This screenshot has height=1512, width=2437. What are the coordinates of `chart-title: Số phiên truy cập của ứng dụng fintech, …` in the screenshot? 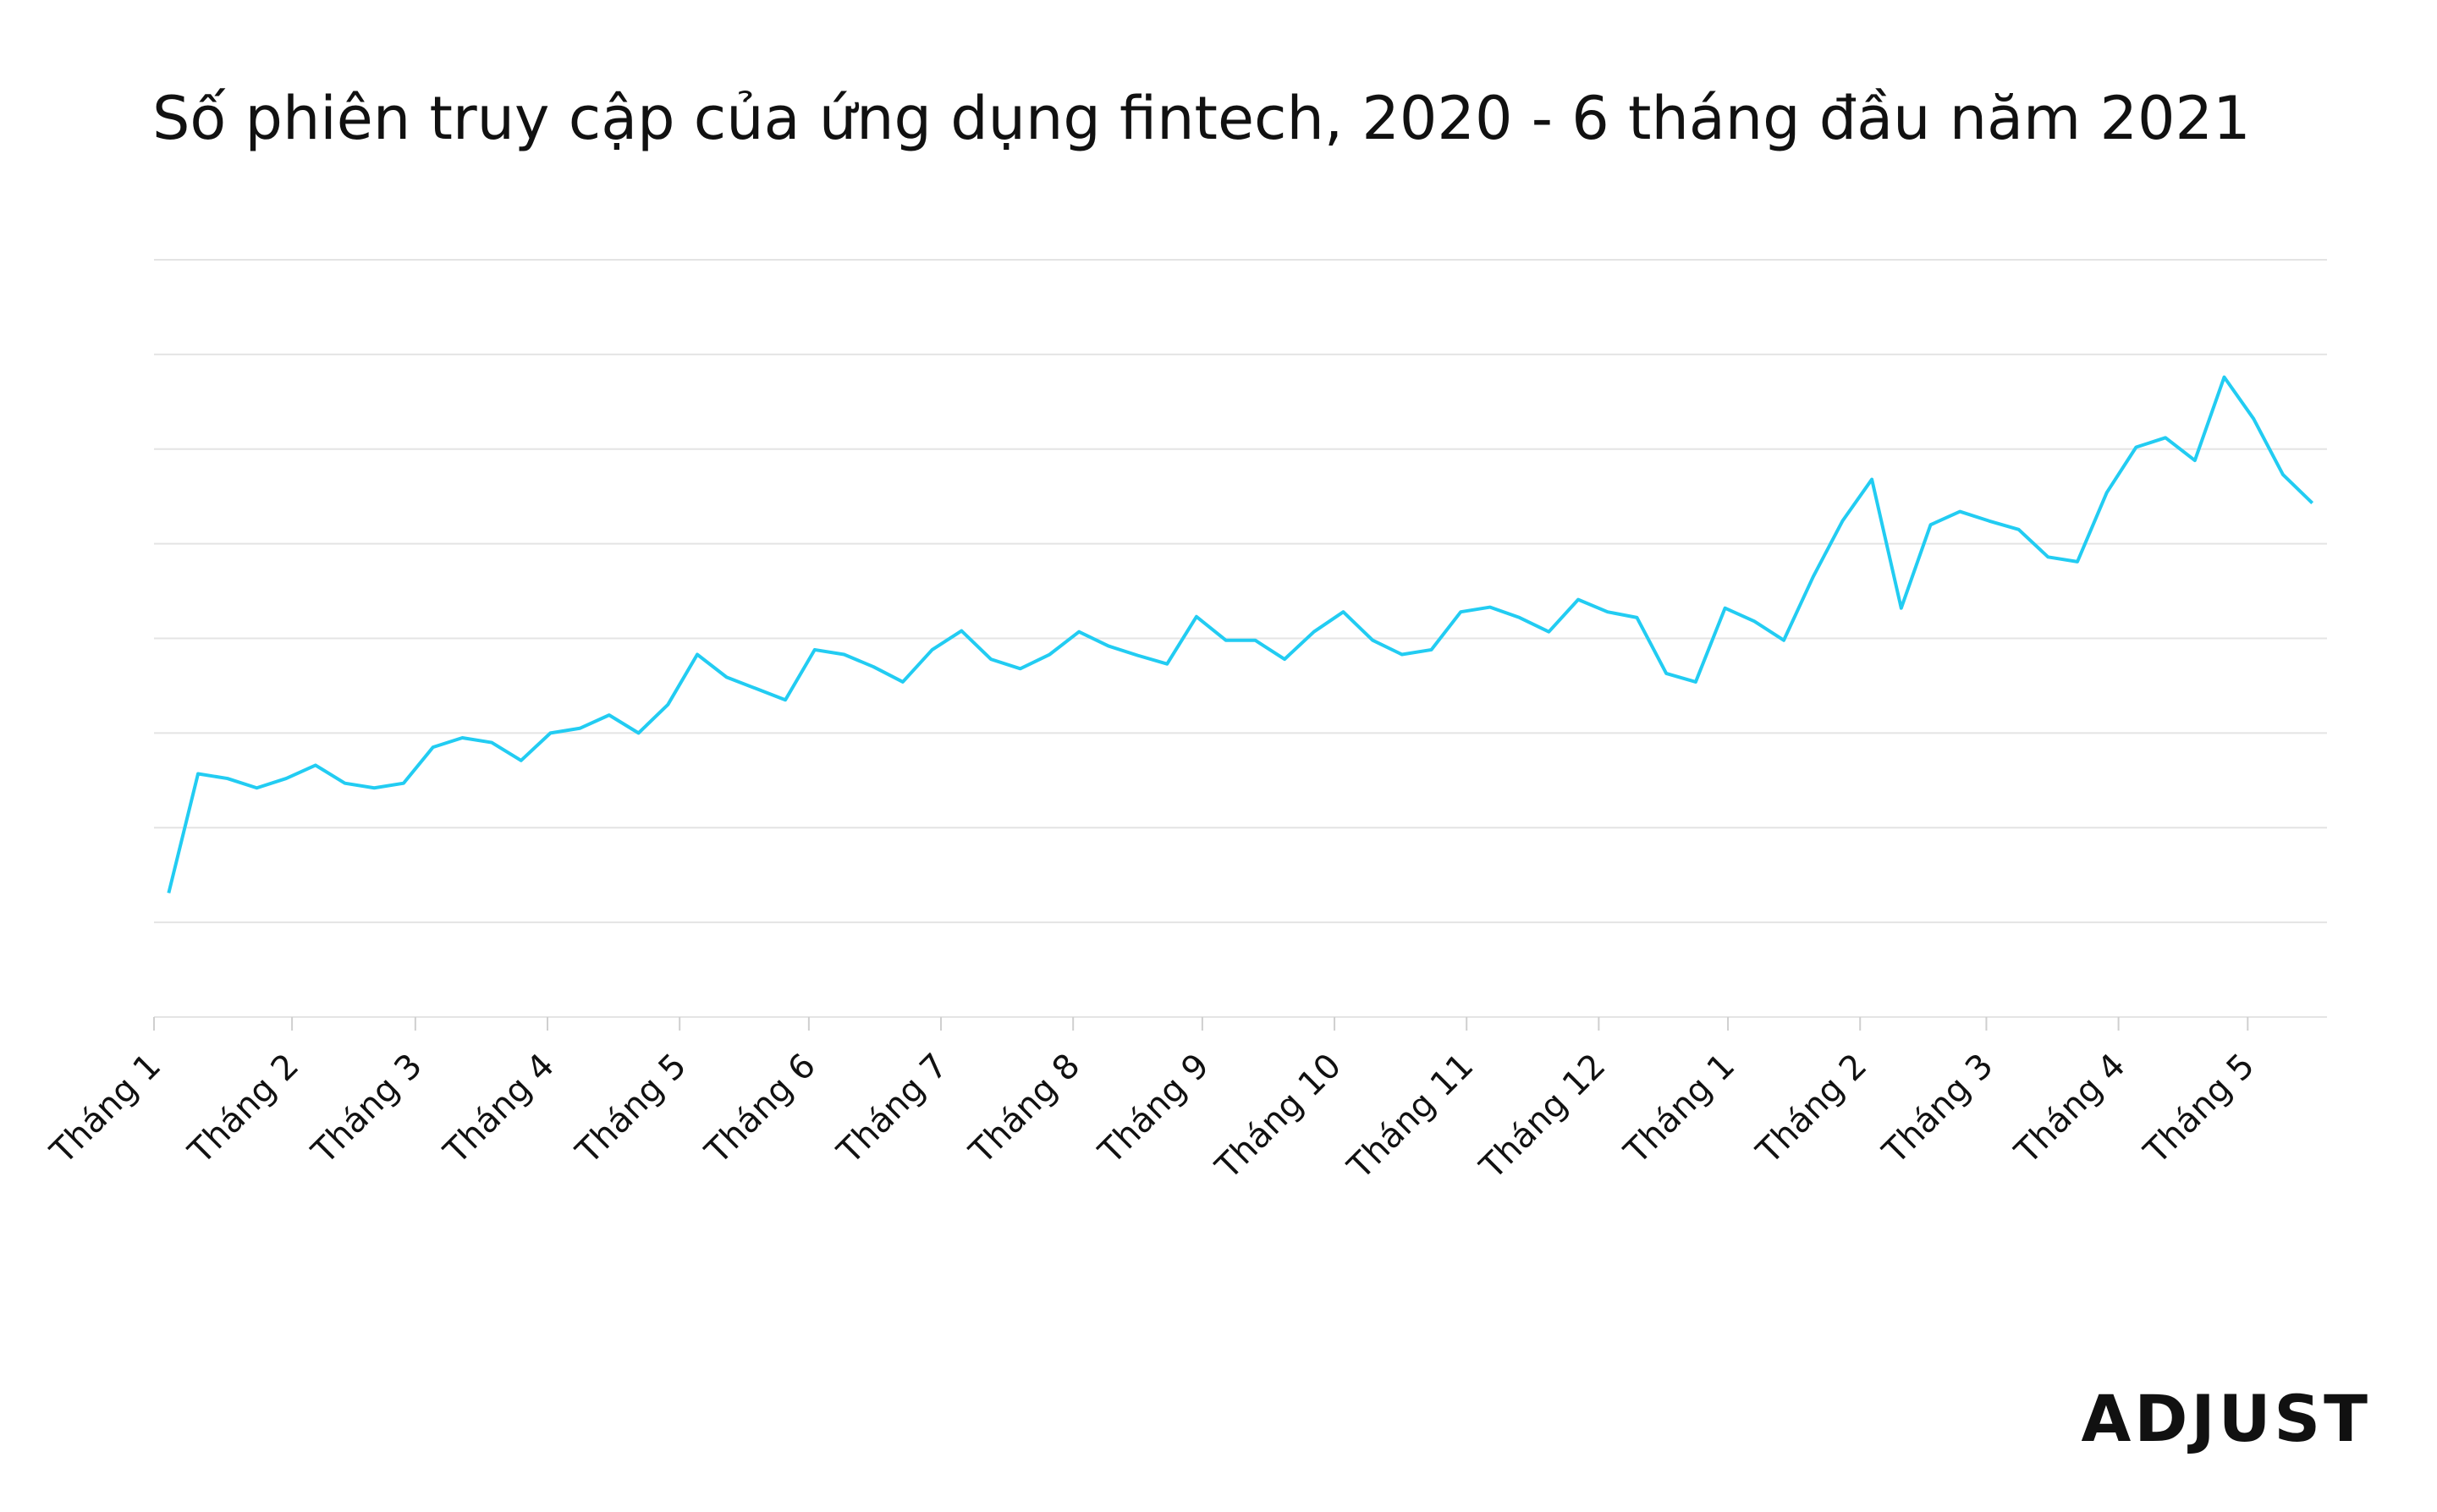 It's located at (1201, 119).